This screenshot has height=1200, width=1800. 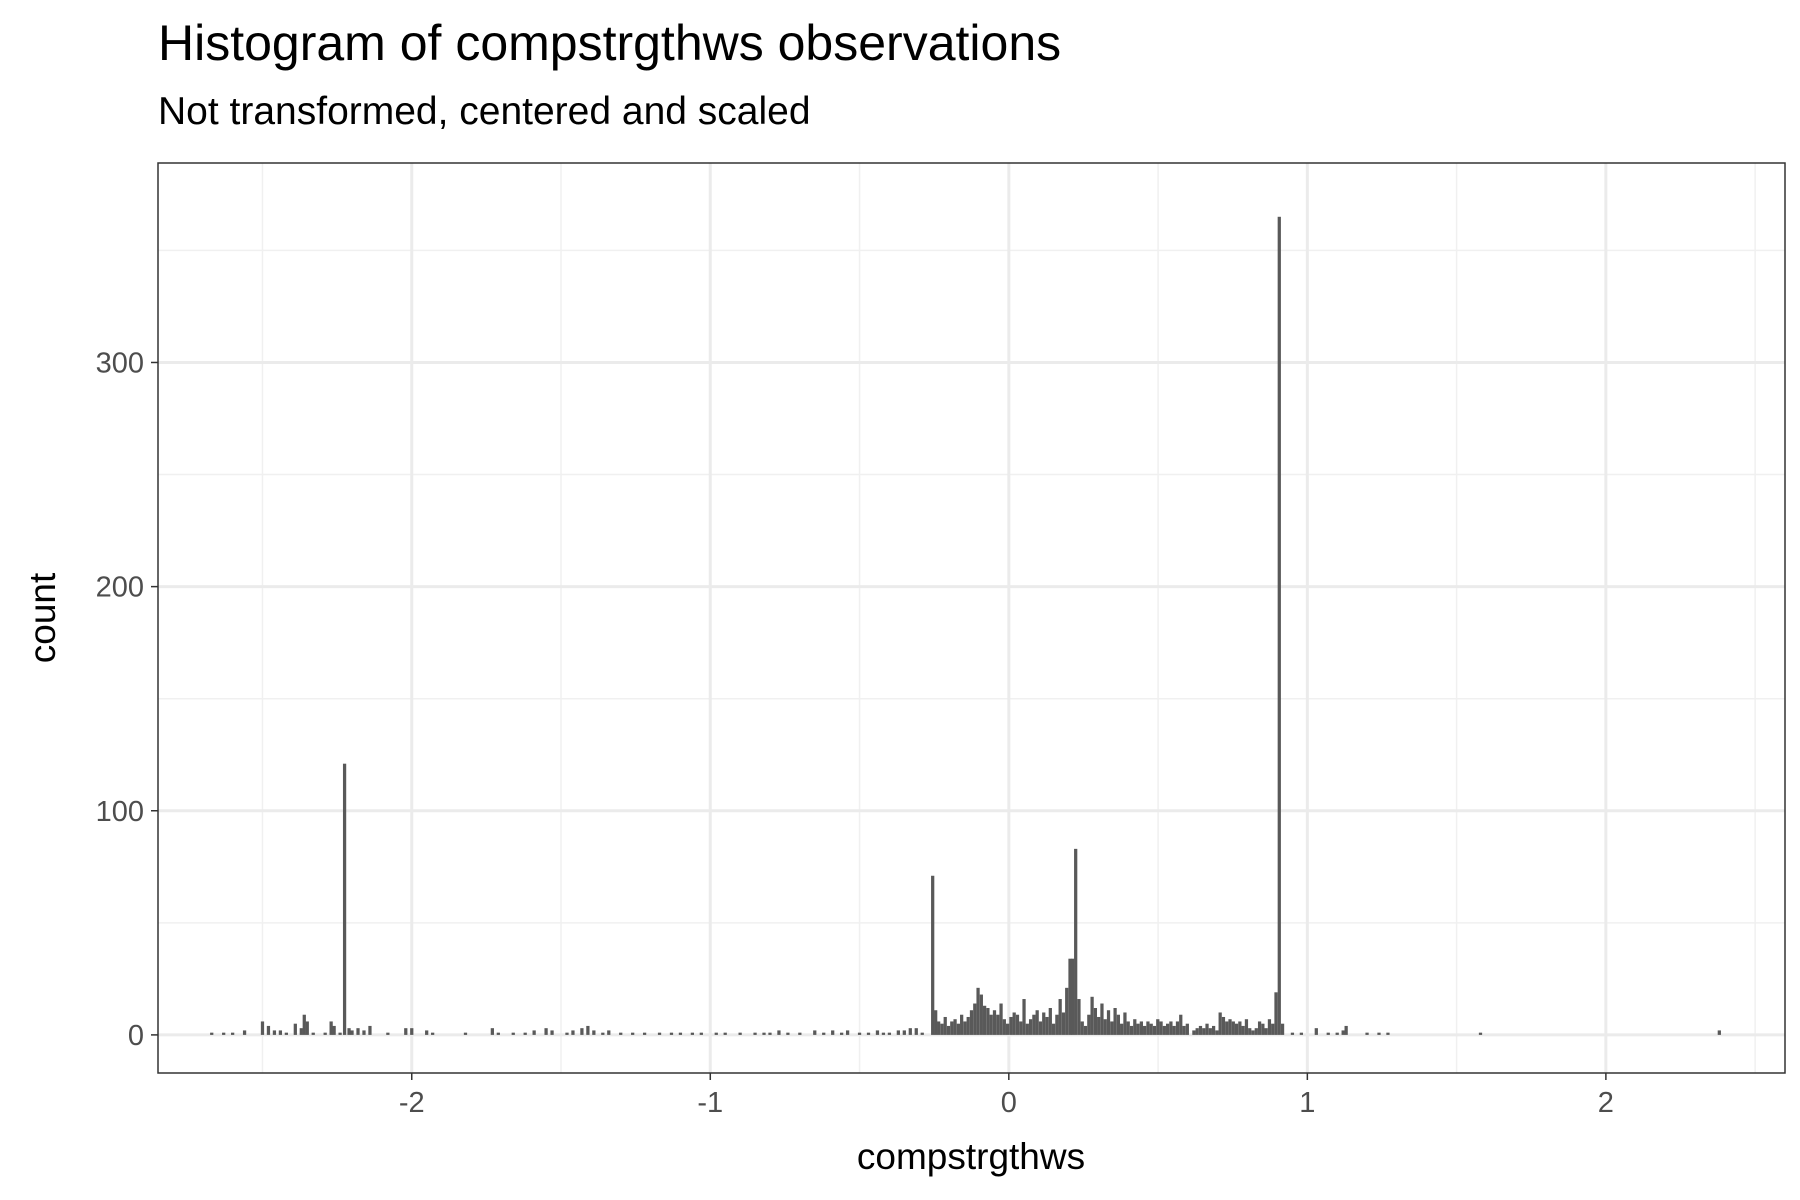 I want to click on y-tick-label: 100, so click(x=120, y=812).